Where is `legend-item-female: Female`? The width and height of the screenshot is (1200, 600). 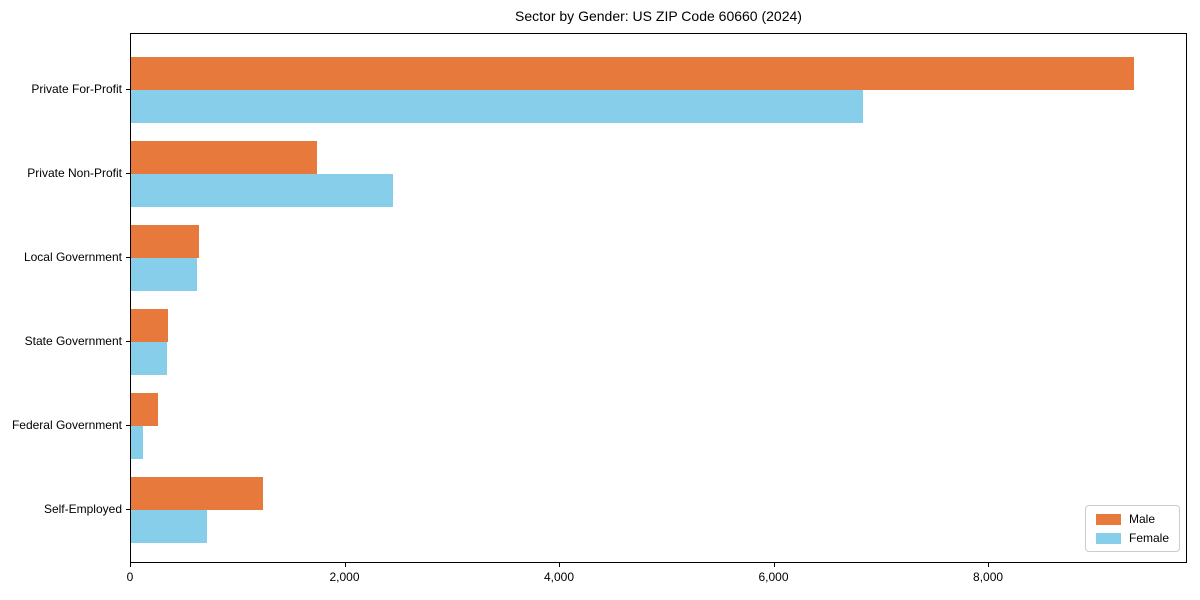
legend-item-female: Female is located at coordinates (1132, 538).